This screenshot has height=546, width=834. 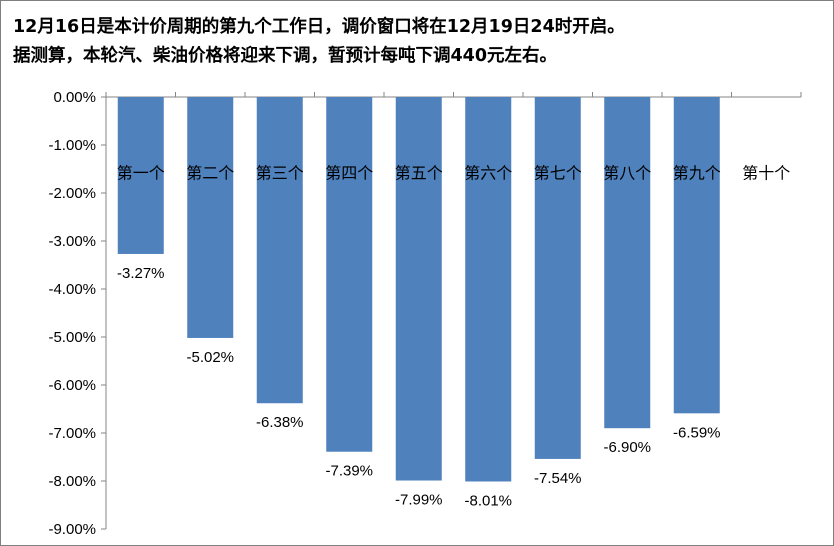 I want to click on y-tick-label: -1.00%, so click(x=72, y=145).